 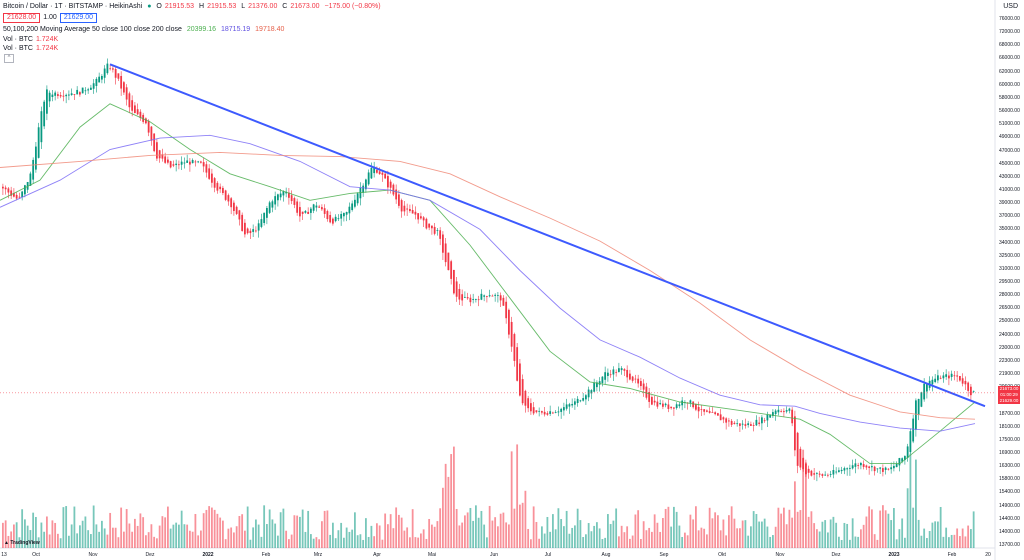 I want to click on vol1-label: Vol · BTC, so click(x=18, y=39).